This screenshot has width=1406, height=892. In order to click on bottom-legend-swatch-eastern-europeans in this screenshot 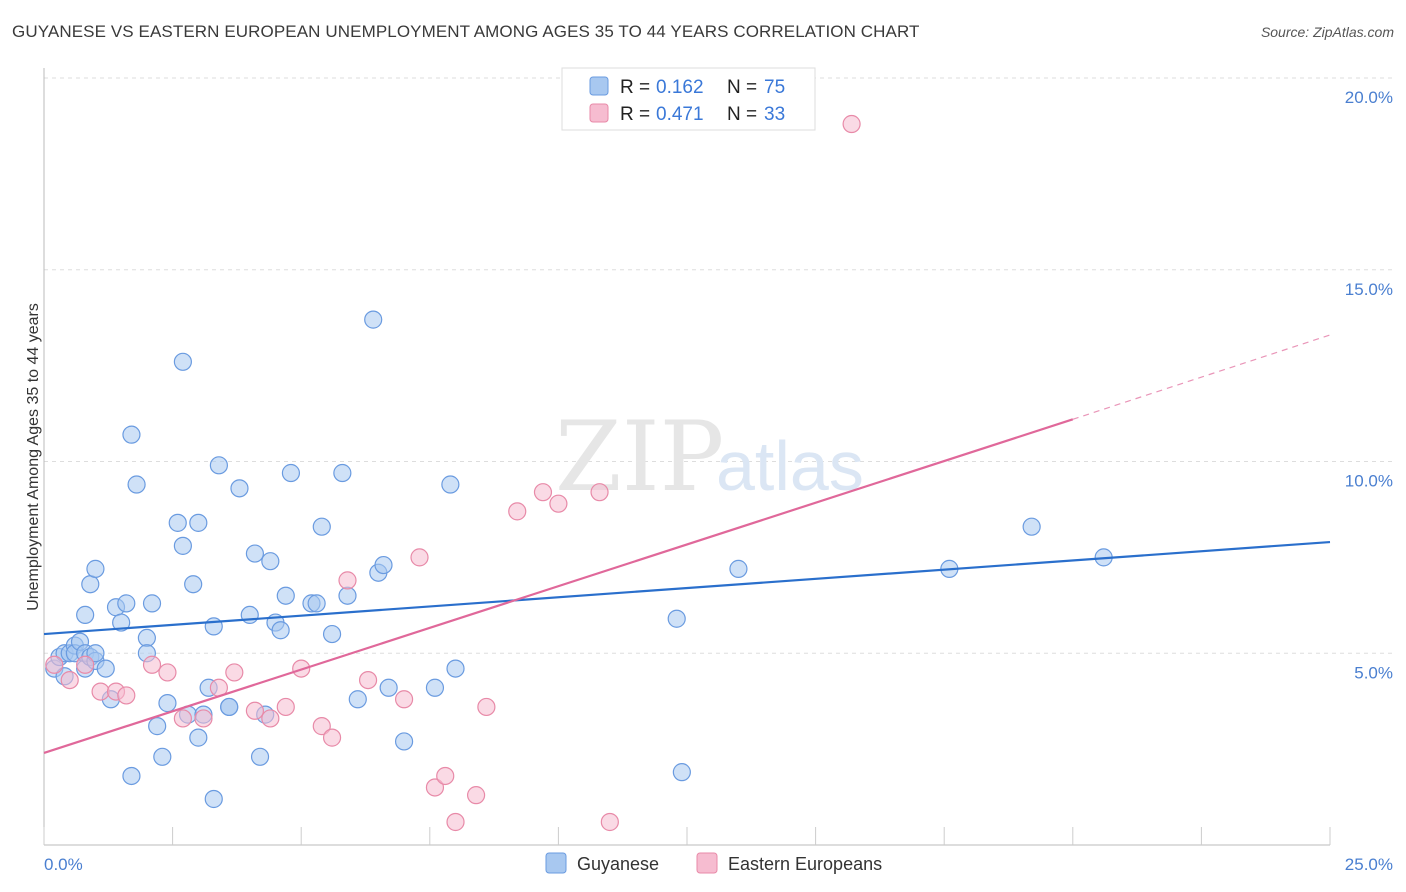, I will do `click(707, 863)`.